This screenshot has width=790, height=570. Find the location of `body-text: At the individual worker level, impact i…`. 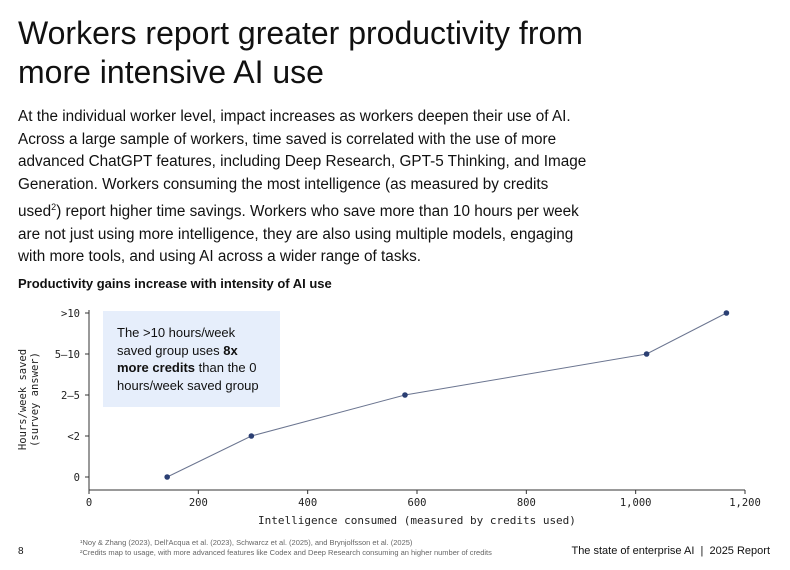

body-text: At the individual worker level, impact i… is located at coordinates (302, 164).